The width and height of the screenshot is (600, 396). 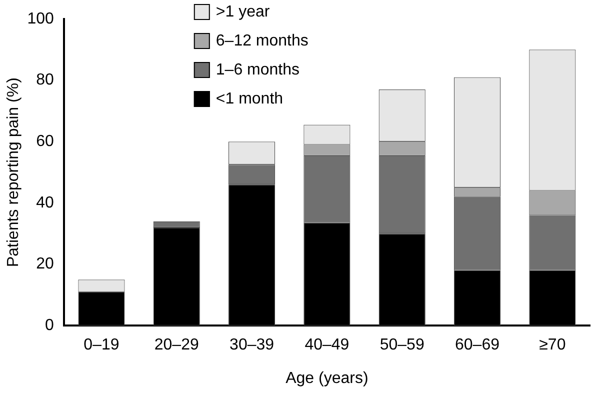 What do you see at coordinates (243, 11) in the screenshot?
I see `legend-label: >1 year` at bounding box center [243, 11].